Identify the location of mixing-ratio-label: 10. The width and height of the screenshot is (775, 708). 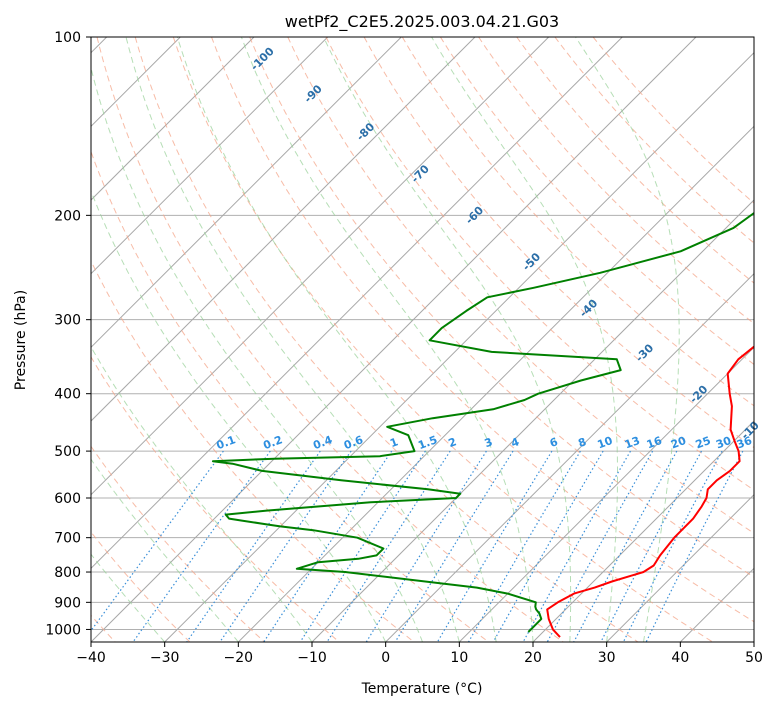
(605, 443).